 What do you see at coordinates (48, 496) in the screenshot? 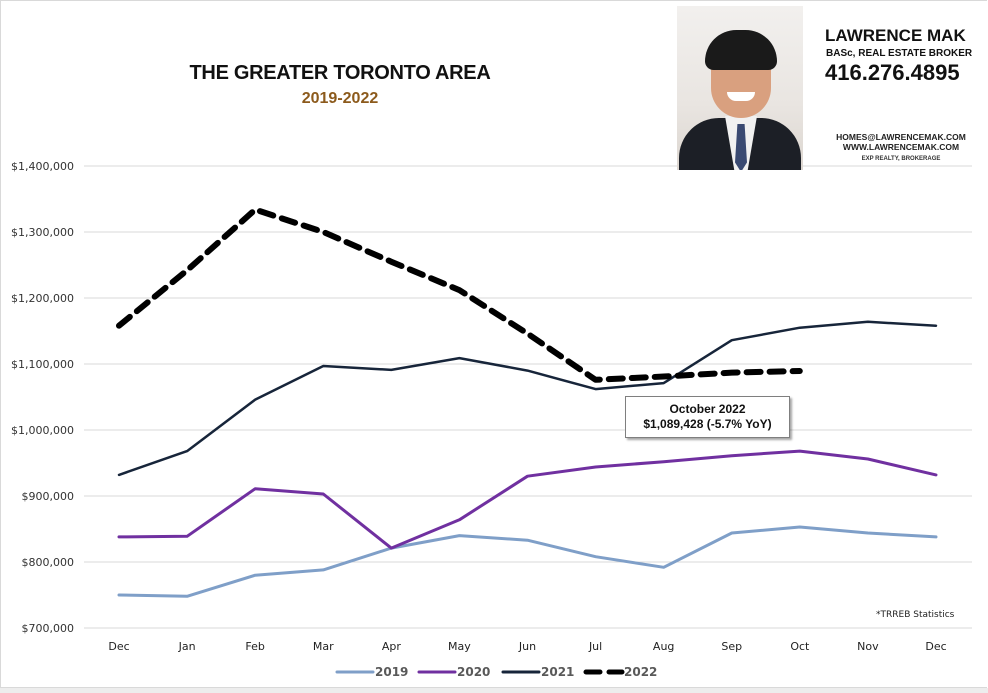
I see `y-tick-label: $900,000` at bounding box center [48, 496].